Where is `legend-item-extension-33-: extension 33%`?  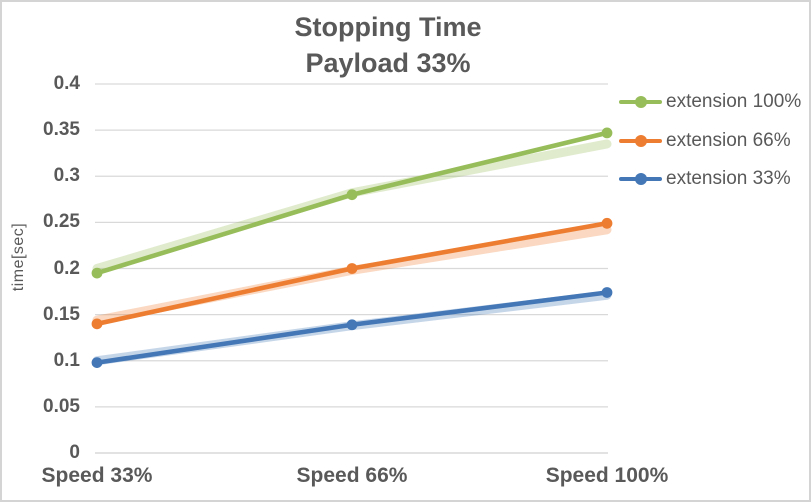
legend-item-extension-33-: extension 33% is located at coordinates (705, 179).